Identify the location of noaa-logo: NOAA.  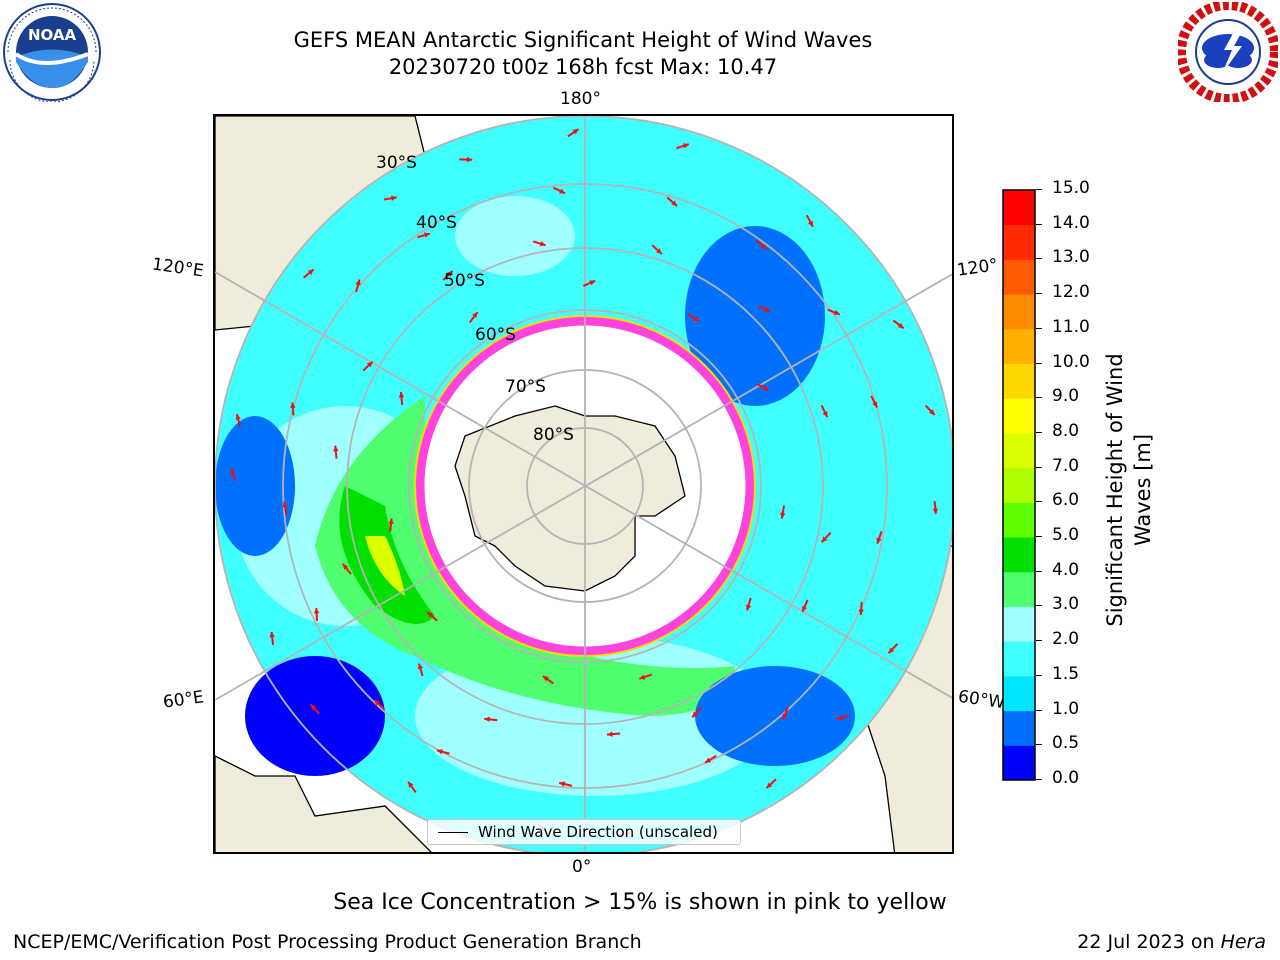
(52, 52).